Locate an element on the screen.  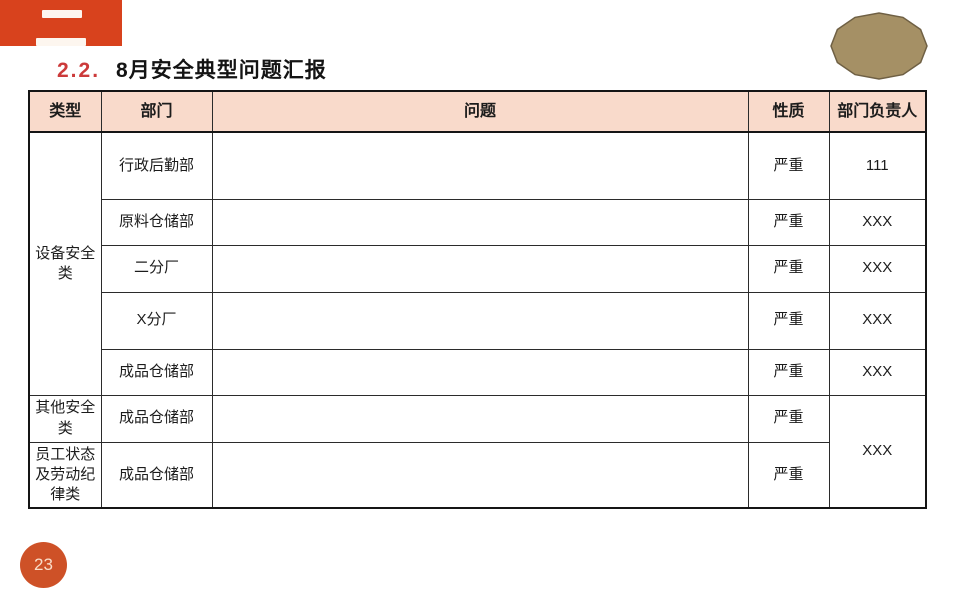
decagon-shape-icon is located at coordinates (879, 46).